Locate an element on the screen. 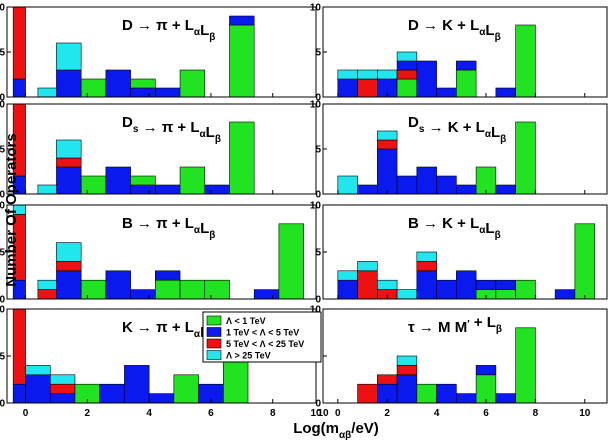 The width and height of the screenshot is (612, 444). bar-2-c-segment is located at coordinates (367, 266).